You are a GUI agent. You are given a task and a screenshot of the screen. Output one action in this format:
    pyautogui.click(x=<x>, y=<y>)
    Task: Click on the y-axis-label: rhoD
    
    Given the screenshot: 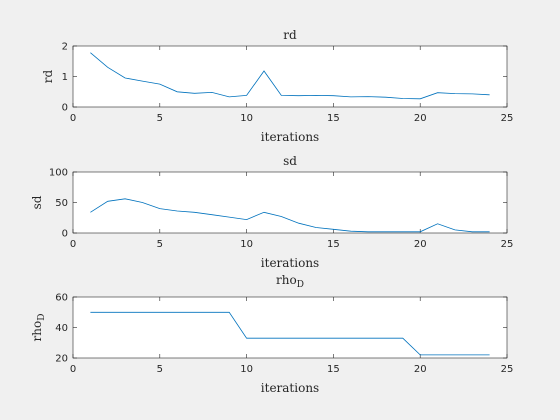 What is the action you would take?
    pyautogui.click(x=38, y=328)
    